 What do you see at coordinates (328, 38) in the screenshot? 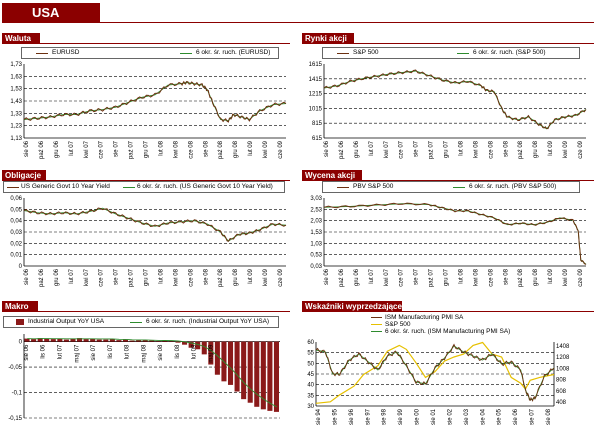
I see `panel-title-rynki: Rynki akcji` at bounding box center [328, 38].